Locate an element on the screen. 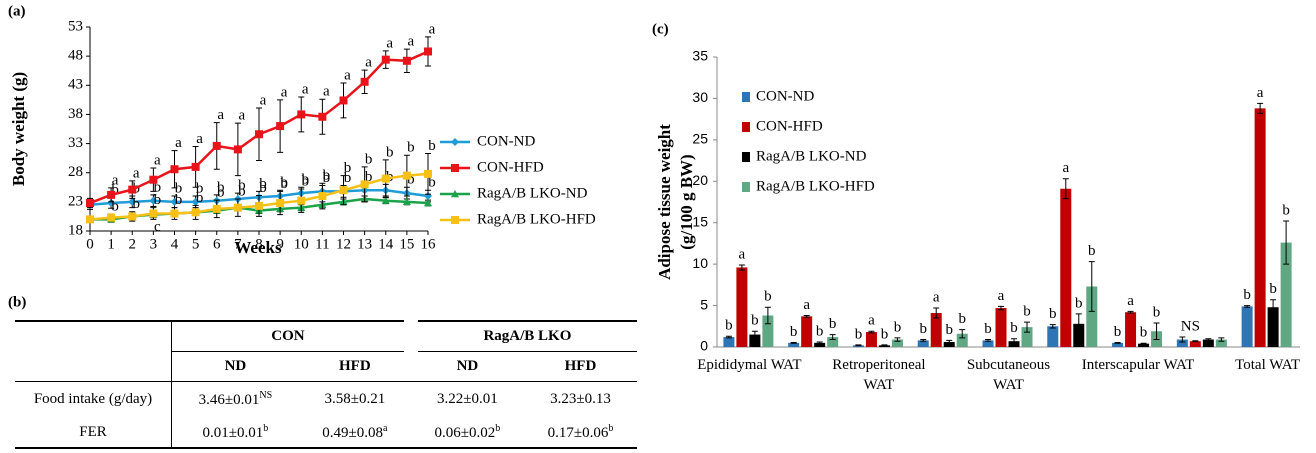 Image resolution: width=1316 pixels, height=453 pixels. x-tick-label: 2 is located at coordinates (133, 244).